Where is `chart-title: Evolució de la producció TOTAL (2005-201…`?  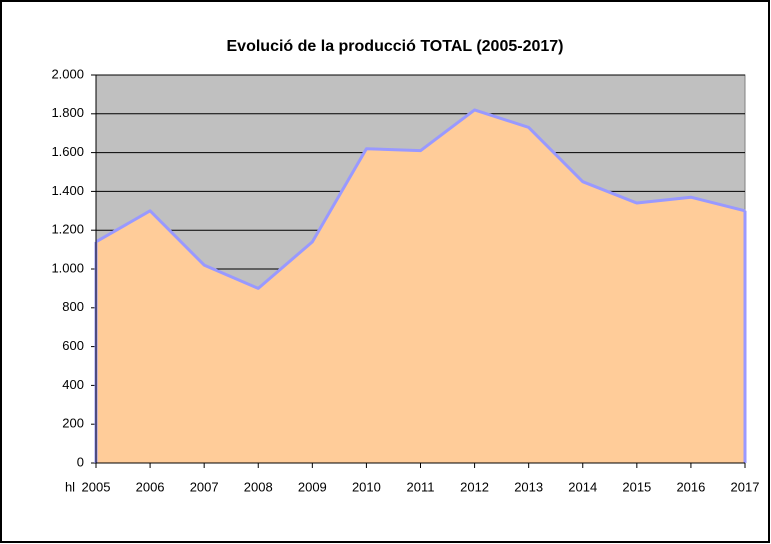 chart-title: Evolució de la producció TOTAL (2005-201… is located at coordinates (395, 46).